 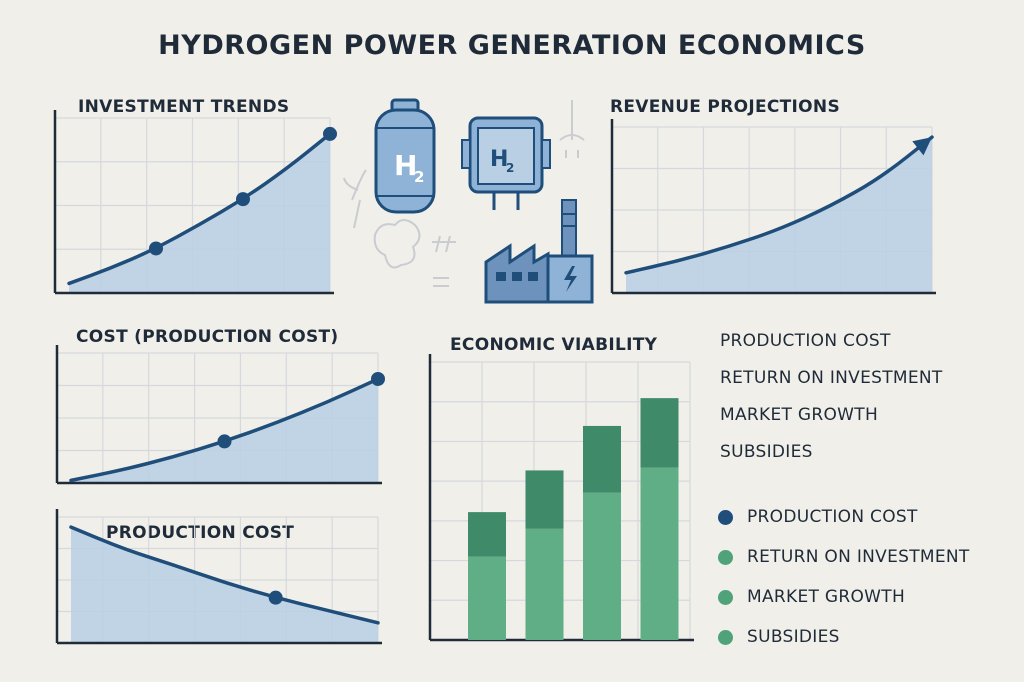 What do you see at coordinates (554, 345) in the screenshot?
I see `chart-title-economic-viability: ECONOMIC VIABILITY` at bounding box center [554, 345].